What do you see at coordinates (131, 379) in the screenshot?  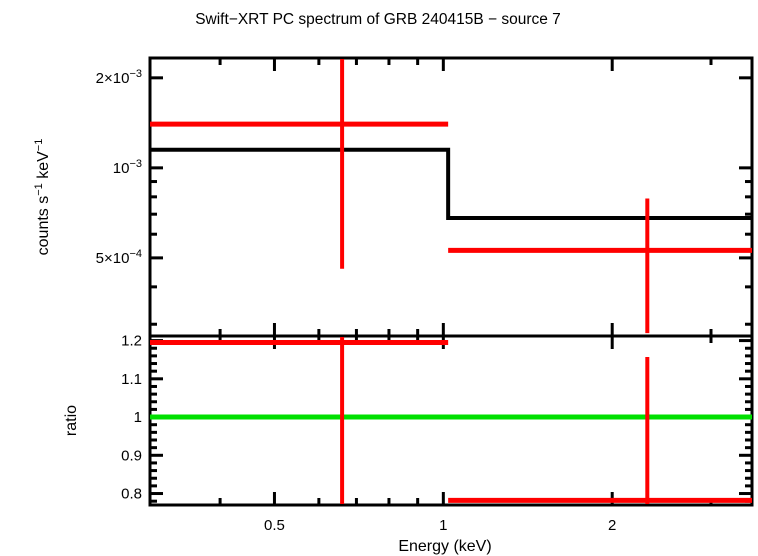 I see `ratio-y-tick-label: 1.1` at bounding box center [131, 379].